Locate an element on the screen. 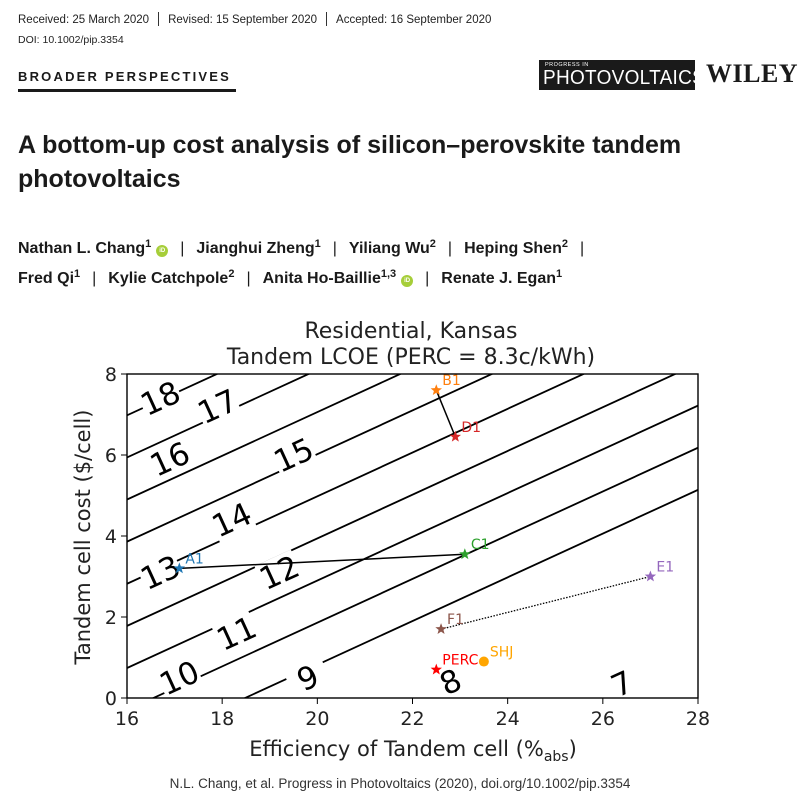 Image resolution: width=800 pixels, height=812 pixels. chart-subtitle: Tandem LCOE (PERC = 8.3c/kWh) is located at coordinates (410, 357).